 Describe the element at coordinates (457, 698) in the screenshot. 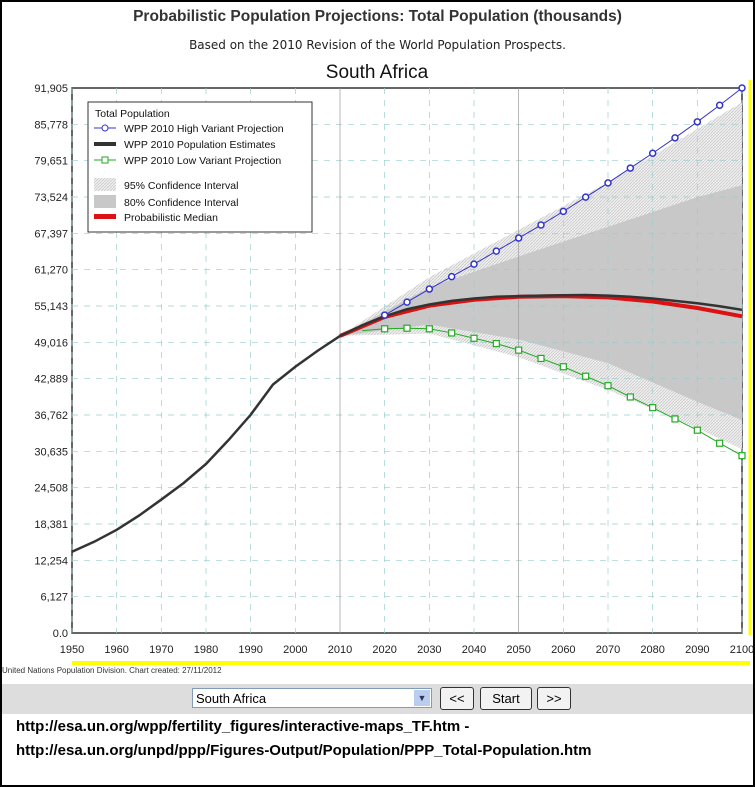

I see `previous-button: <<` at that location.